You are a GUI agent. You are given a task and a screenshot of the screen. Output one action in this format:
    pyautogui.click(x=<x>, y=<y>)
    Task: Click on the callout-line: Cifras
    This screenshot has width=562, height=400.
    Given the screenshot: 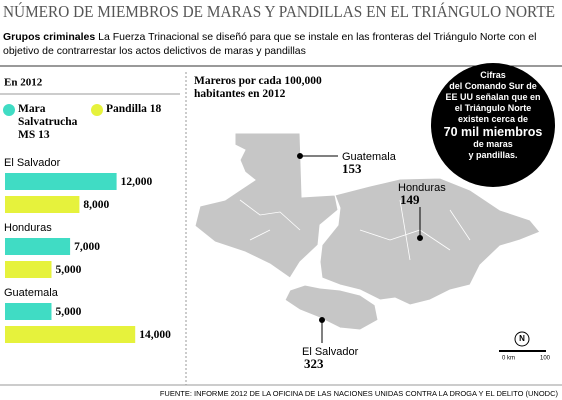 What is the action you would take?
    pyautogui.click(x=493, y=75)
    